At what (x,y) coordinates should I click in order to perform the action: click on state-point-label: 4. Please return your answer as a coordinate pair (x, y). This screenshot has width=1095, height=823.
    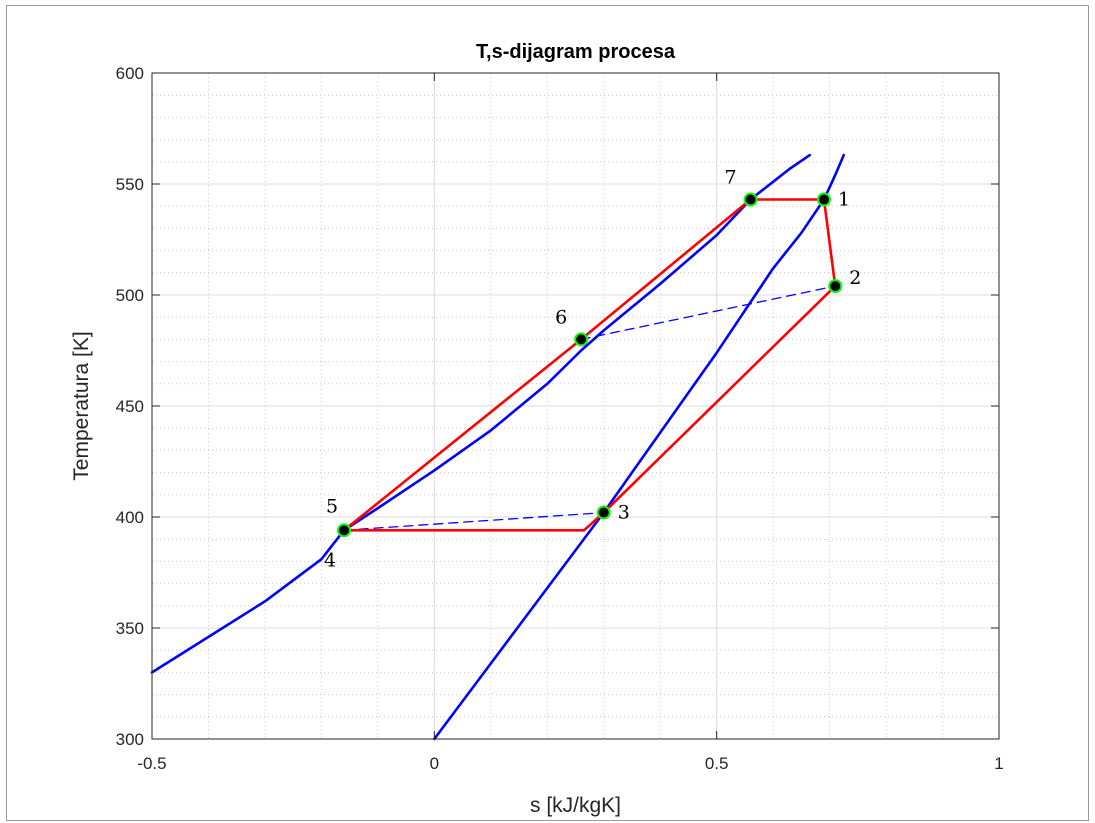
    Looking at the image, I should click on (330, 560).